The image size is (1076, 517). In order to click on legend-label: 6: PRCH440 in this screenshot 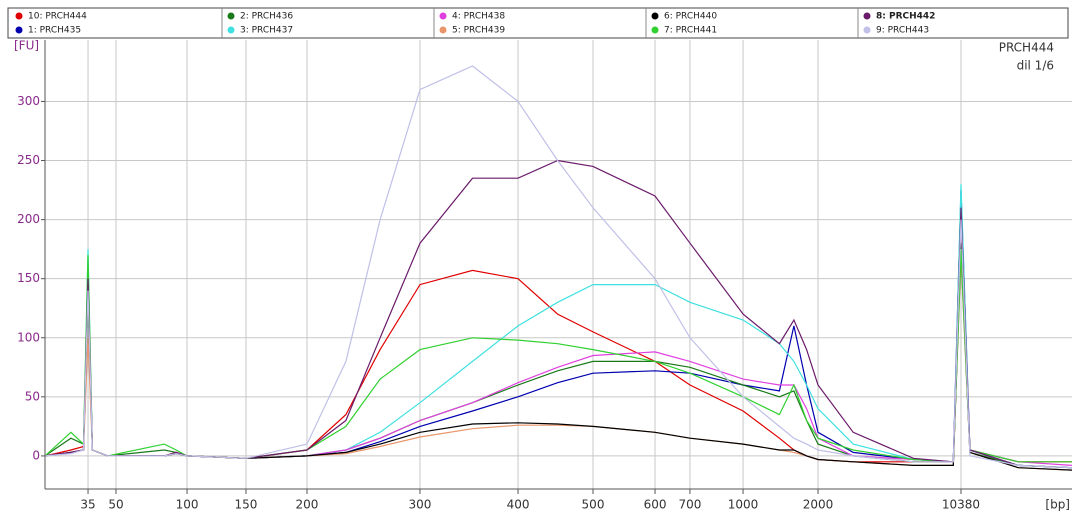, I will do `click(690, 17)`.